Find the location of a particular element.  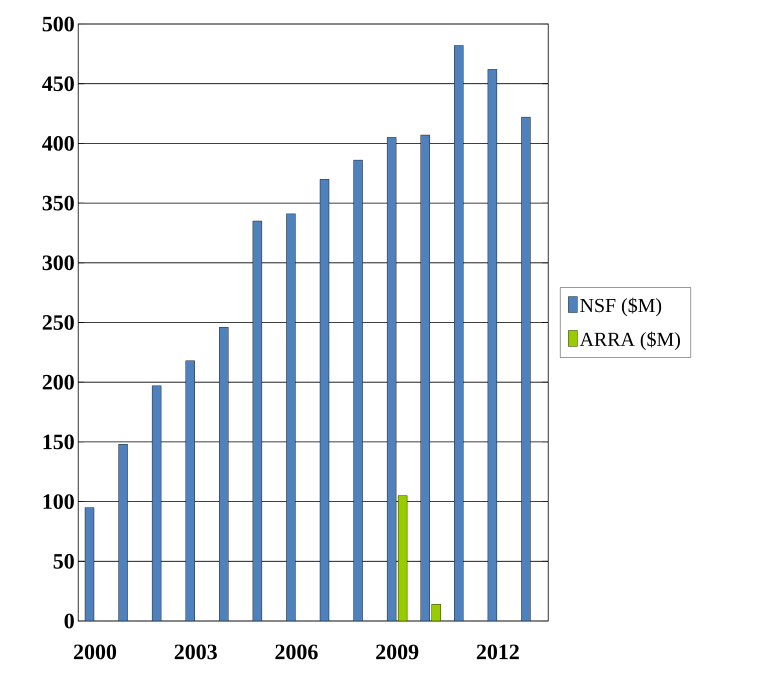

x-tick-label: 2009 is located at coordinates (397, 652).